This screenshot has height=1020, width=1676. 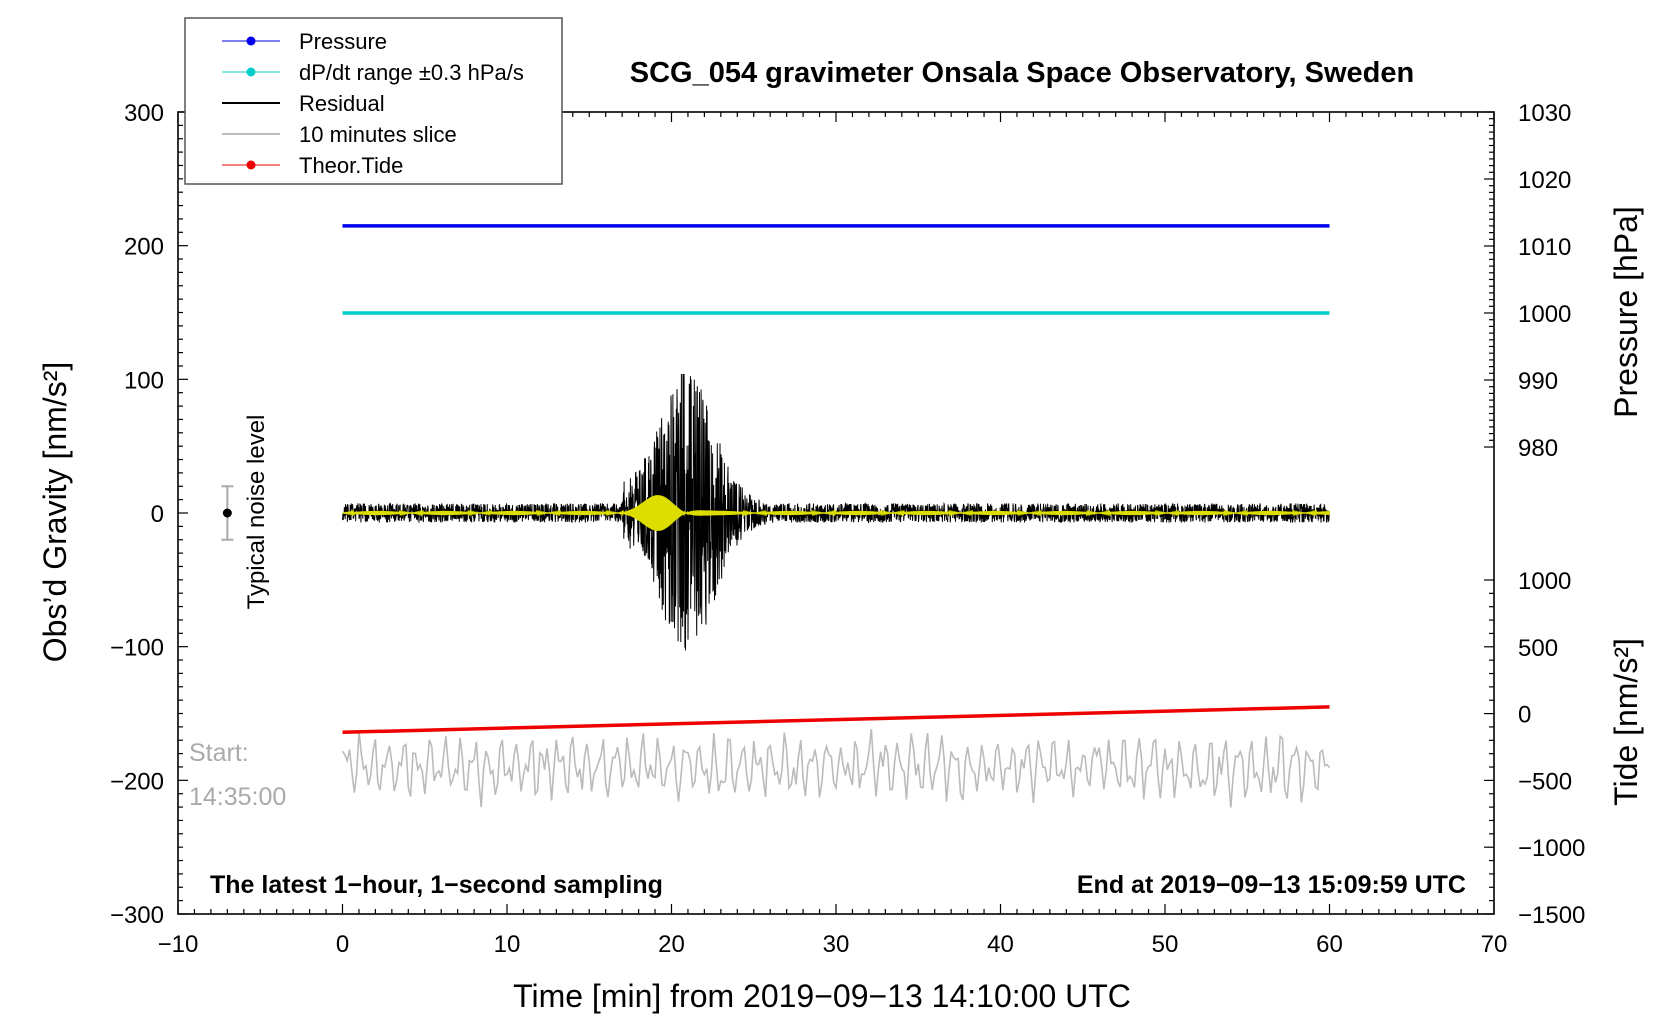 I want to click on x-tick-label: 10, so click(x=507, y=944).